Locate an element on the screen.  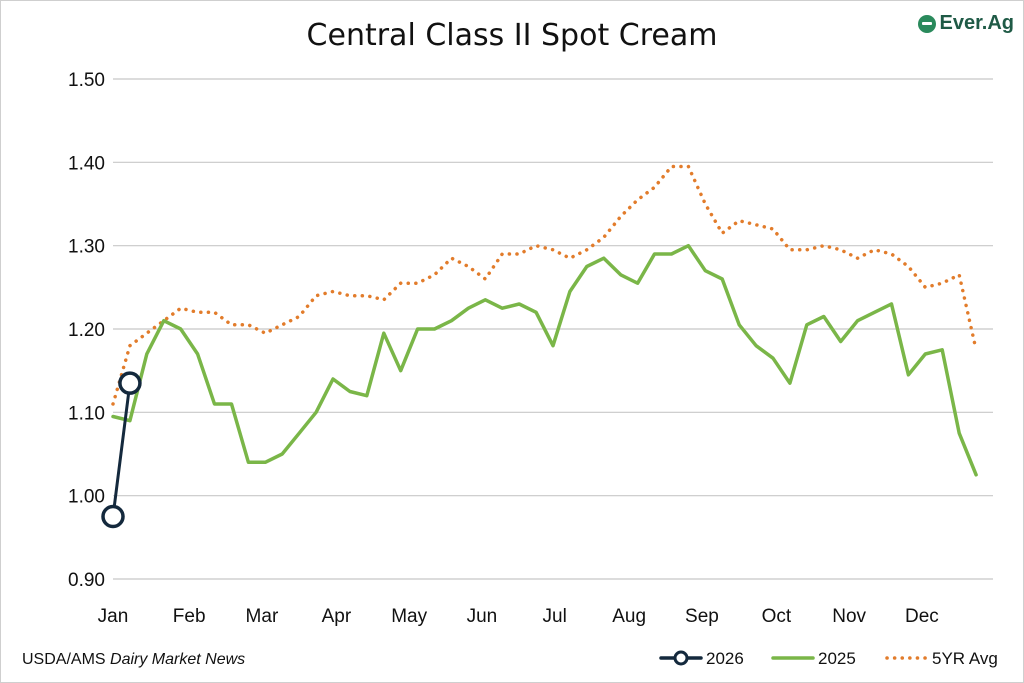
source-italic: Dairy Market News is located at coordinates (178, 659).